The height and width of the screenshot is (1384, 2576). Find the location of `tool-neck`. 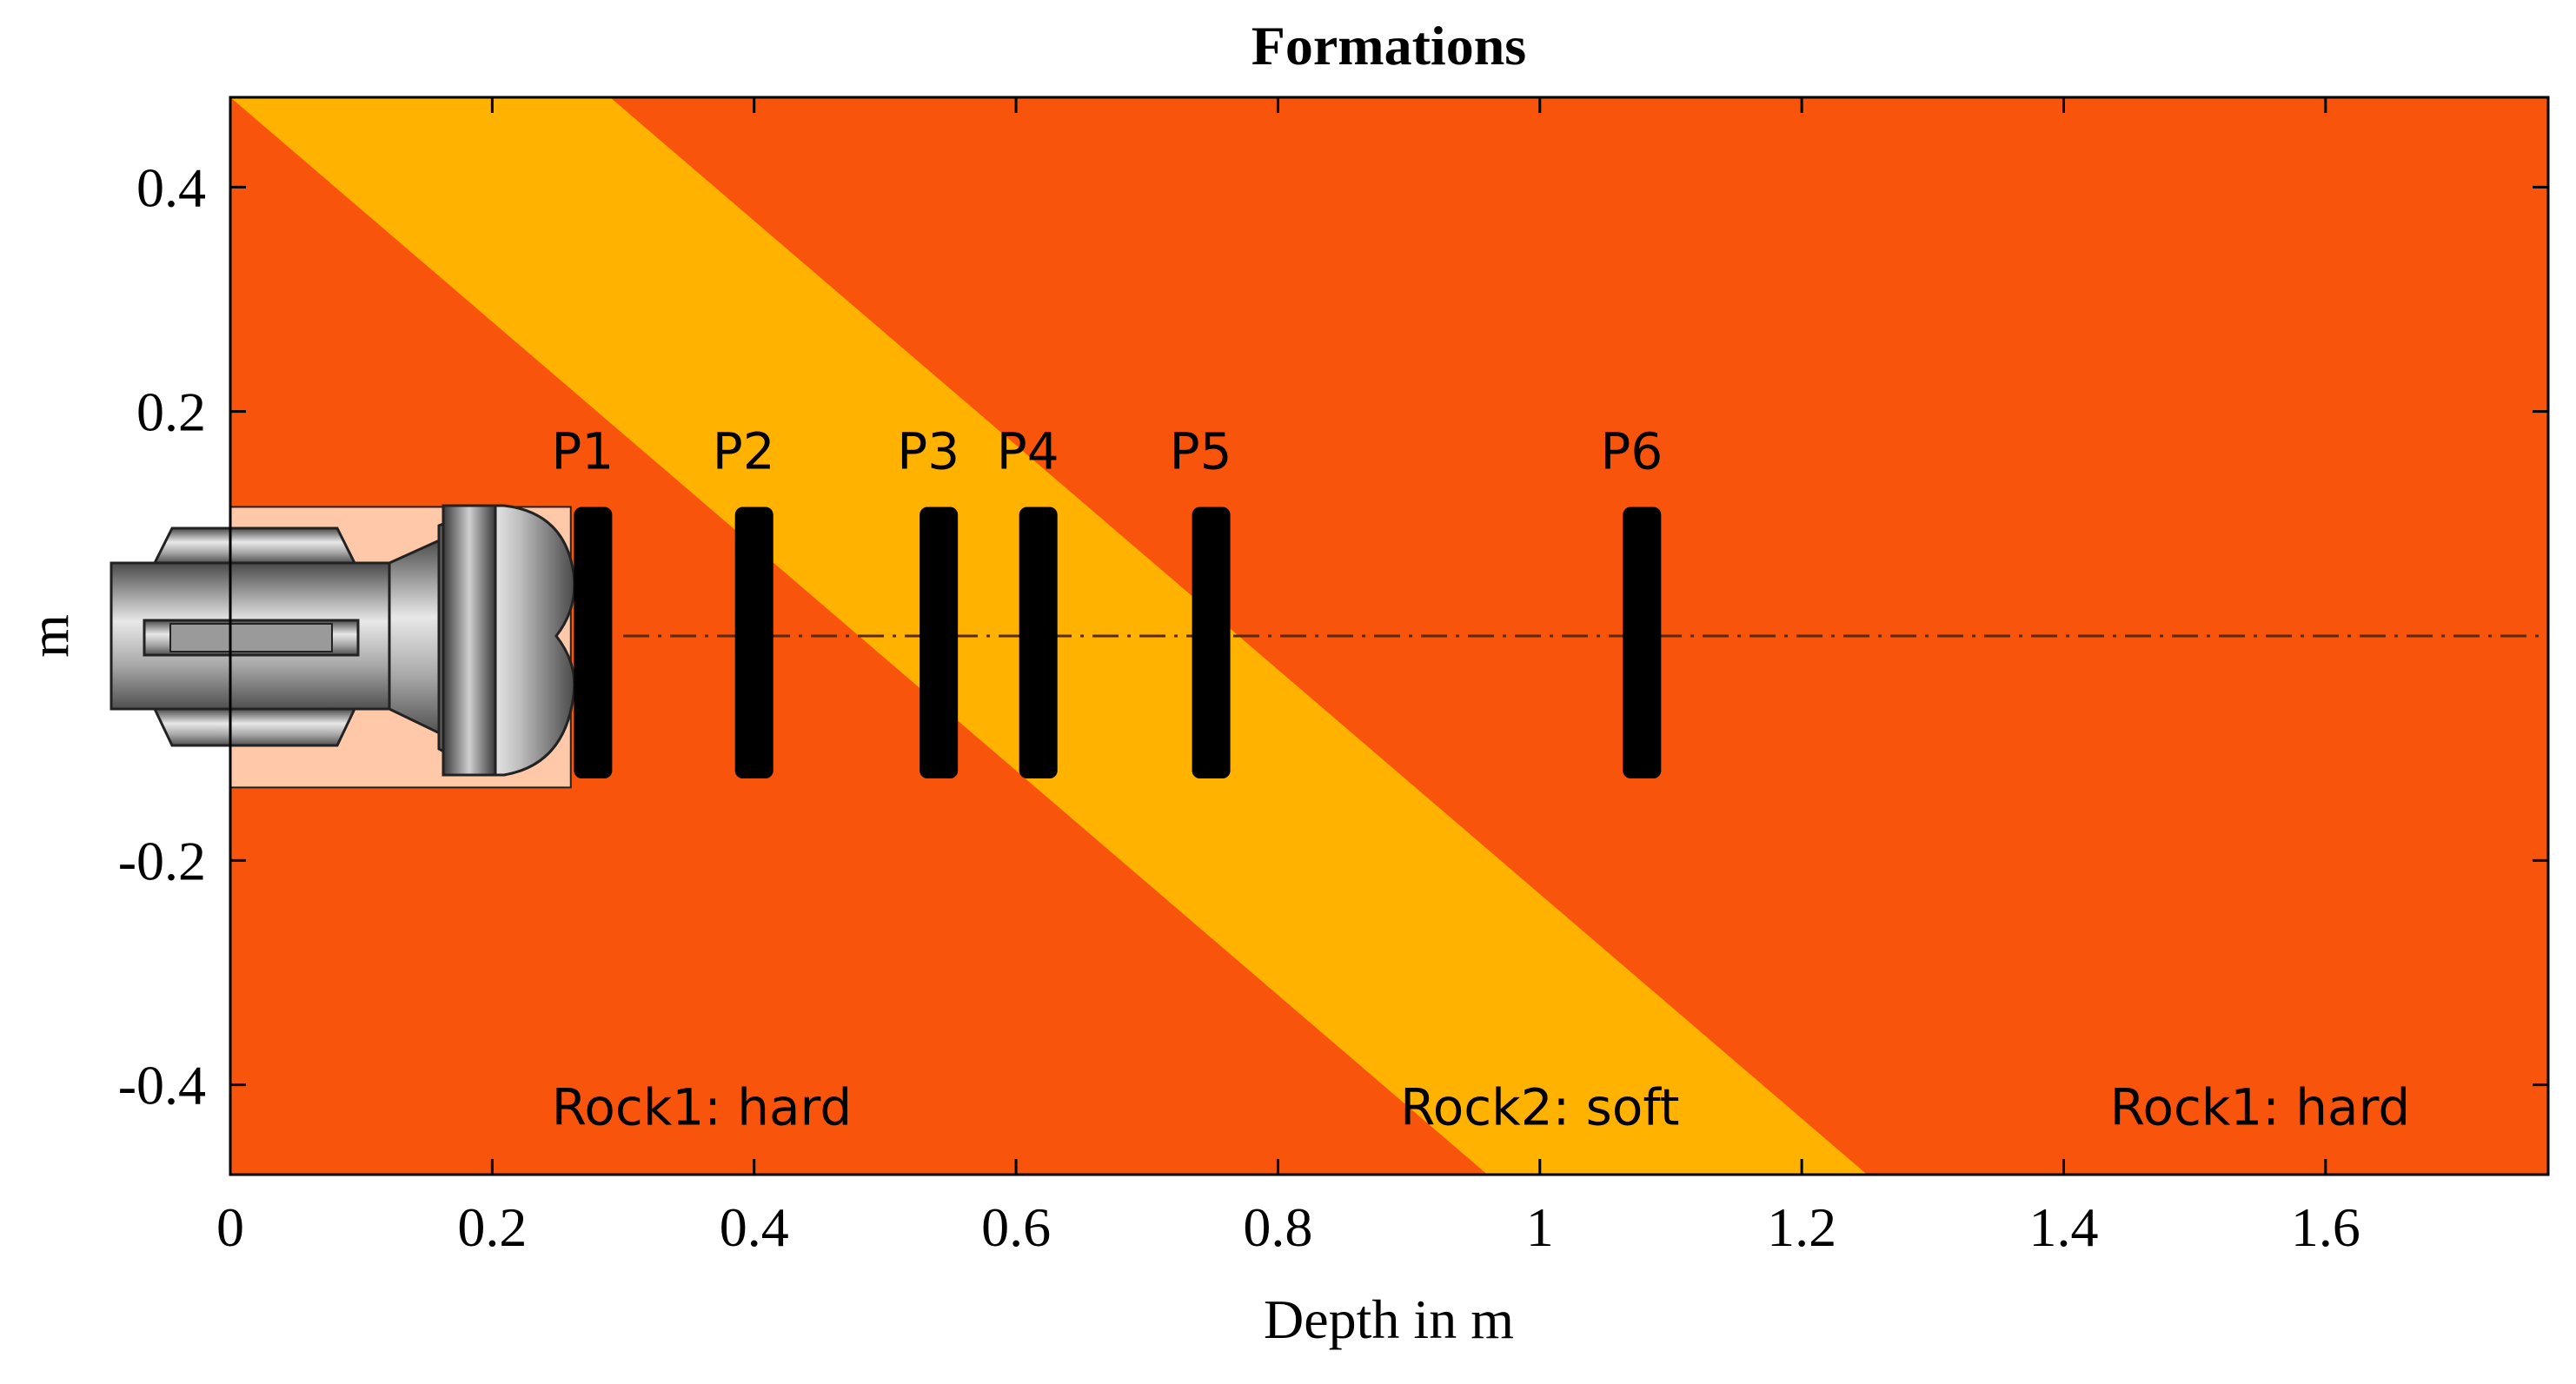

tool-neck is located at coordinates (416, 637).